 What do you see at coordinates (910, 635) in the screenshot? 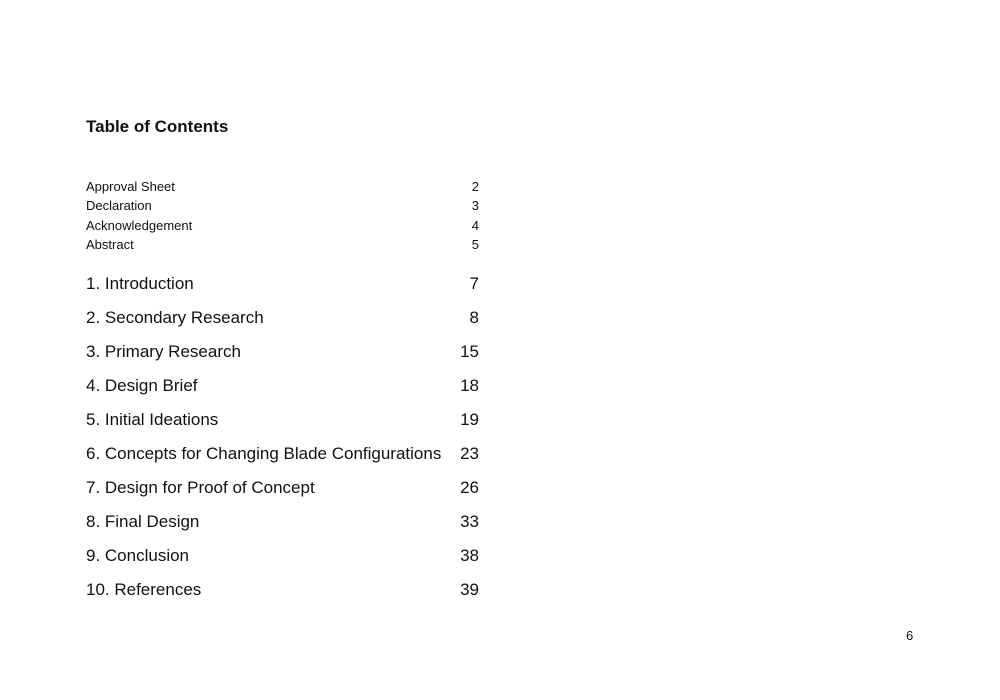
I see `page-number: 6` at bounding box center [910, 635].